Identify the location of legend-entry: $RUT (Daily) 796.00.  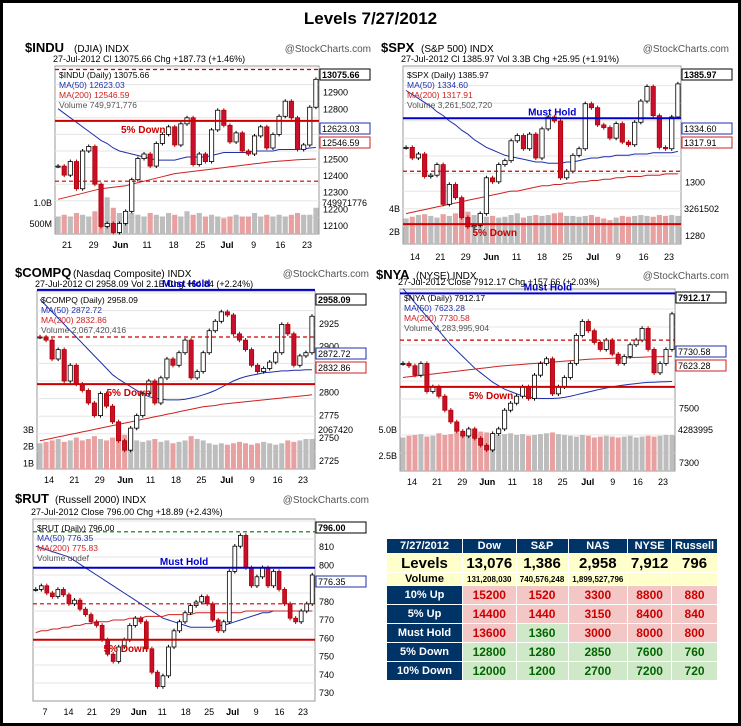
(76, 528).